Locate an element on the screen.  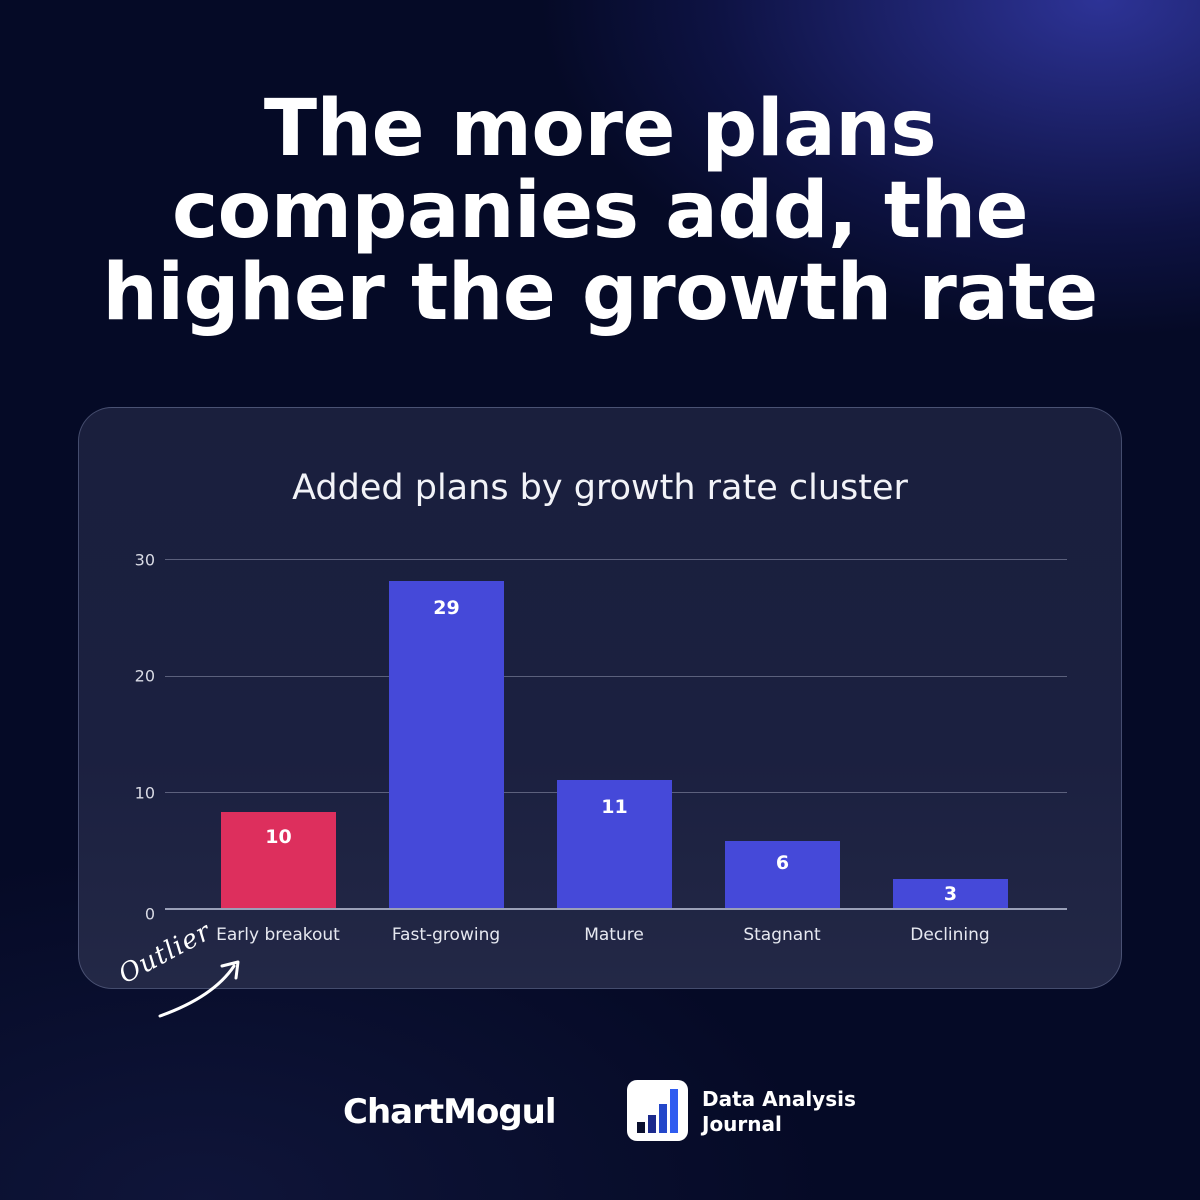
data-analysis-journal-logo: Data Analysis Journal is located at coordinates (779, 1112).